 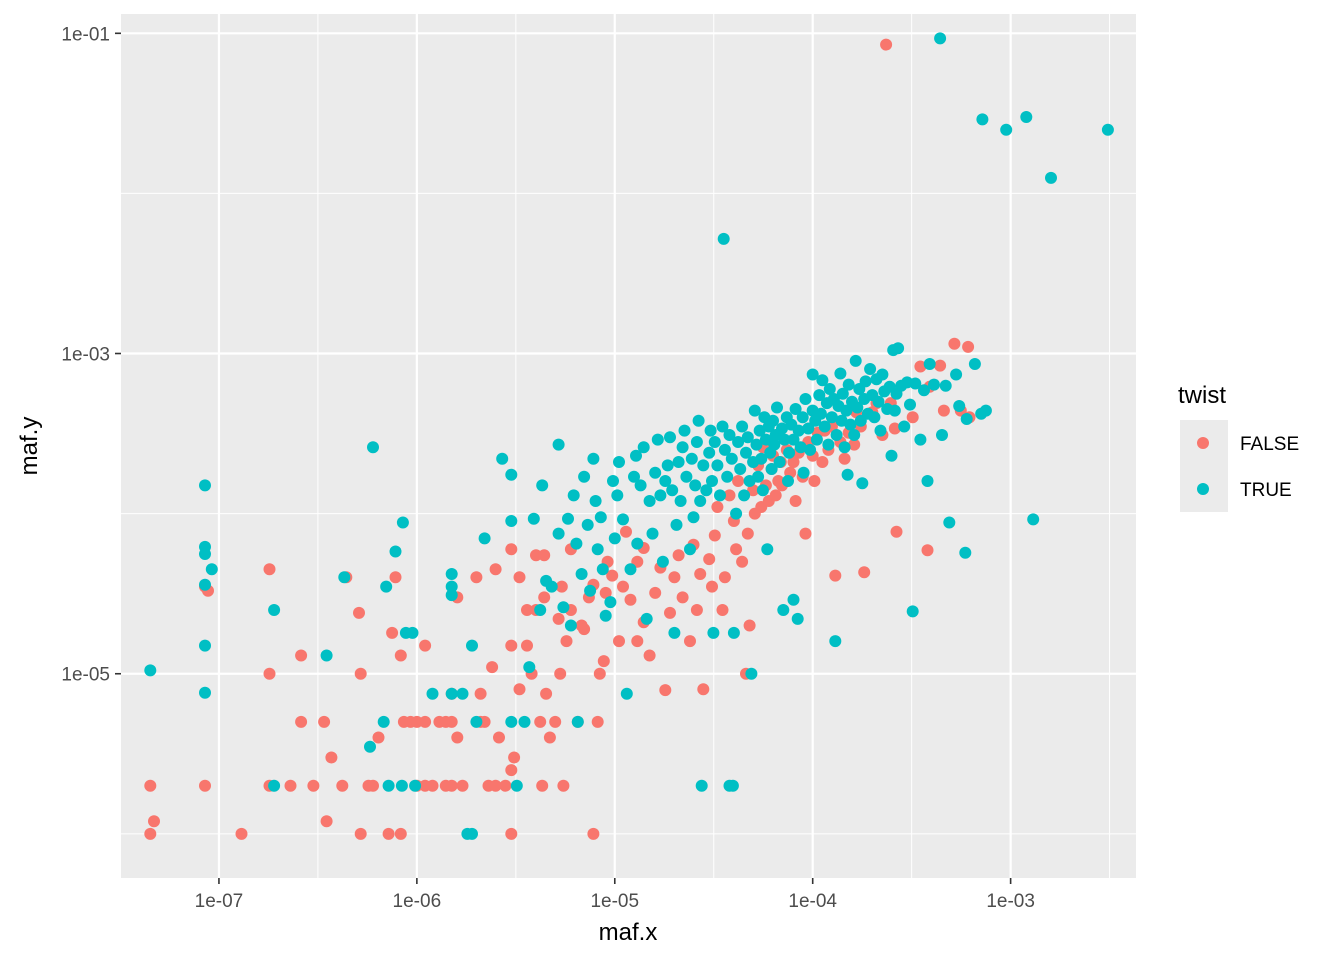 What do you see at coordinates (1202, 395) in the screenshot?
I see `legend-title: twist` at bounding box center [1202, 395].